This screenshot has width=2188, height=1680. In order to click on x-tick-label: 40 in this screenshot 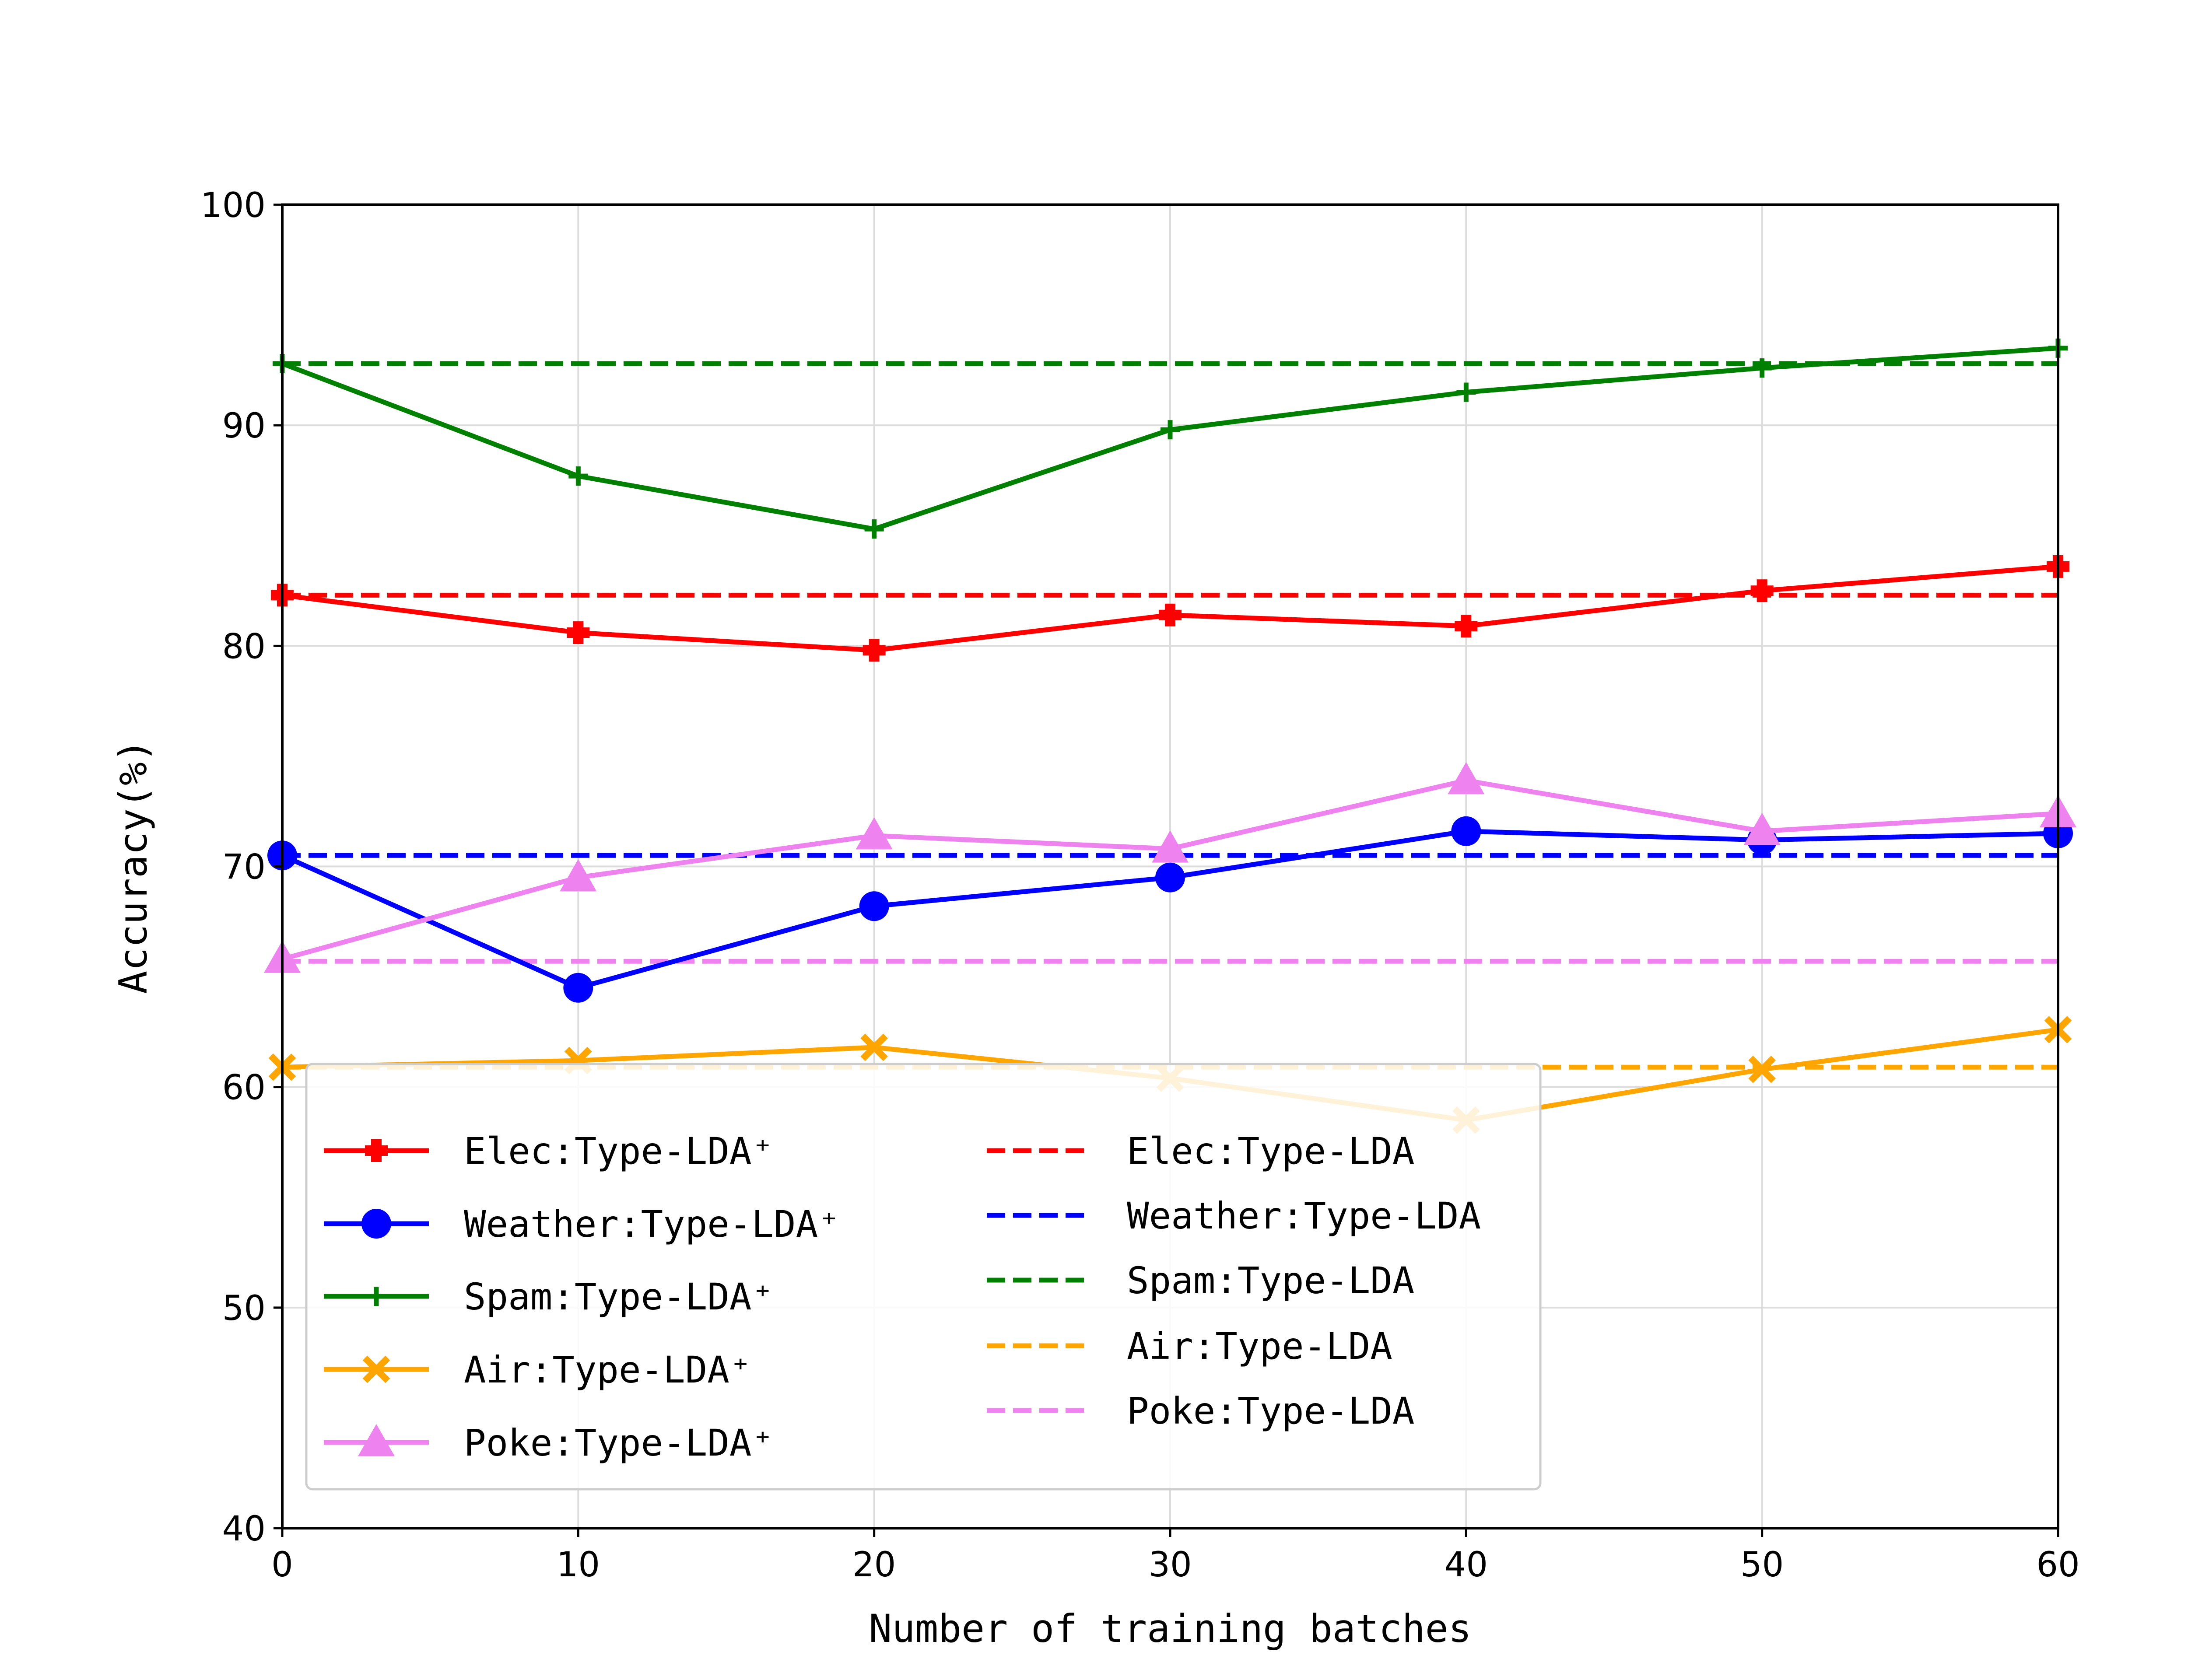, I will do `click(1466, 1565)`.